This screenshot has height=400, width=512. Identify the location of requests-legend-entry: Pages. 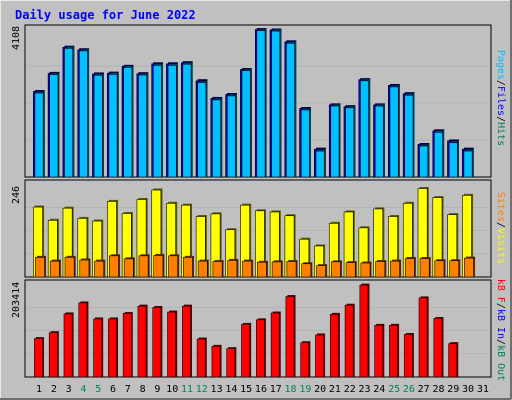
(500, 65).